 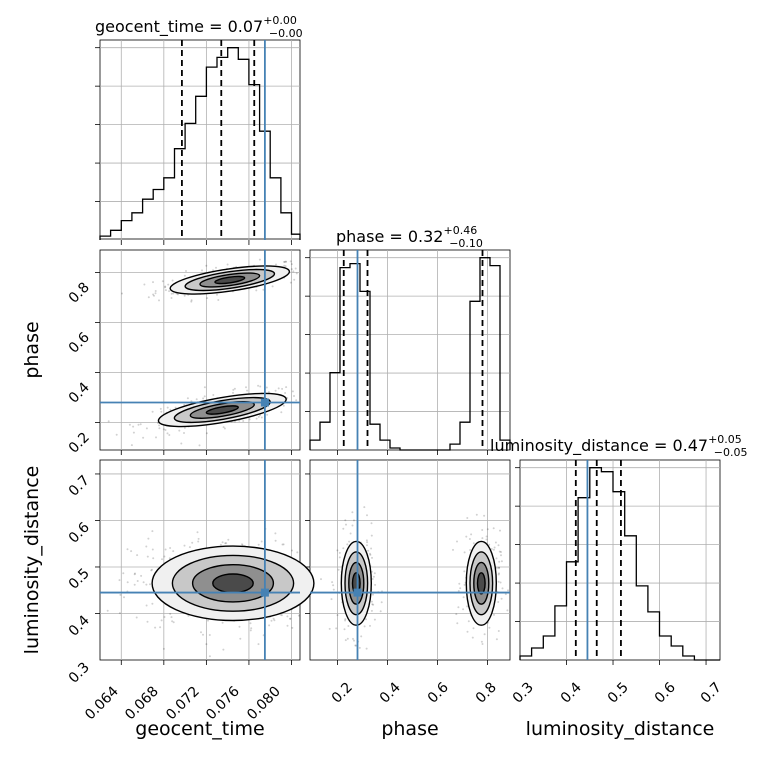 I want to click on title-phase: phase = 0.32+0.46 −0.10, so click(x=409, y=237).